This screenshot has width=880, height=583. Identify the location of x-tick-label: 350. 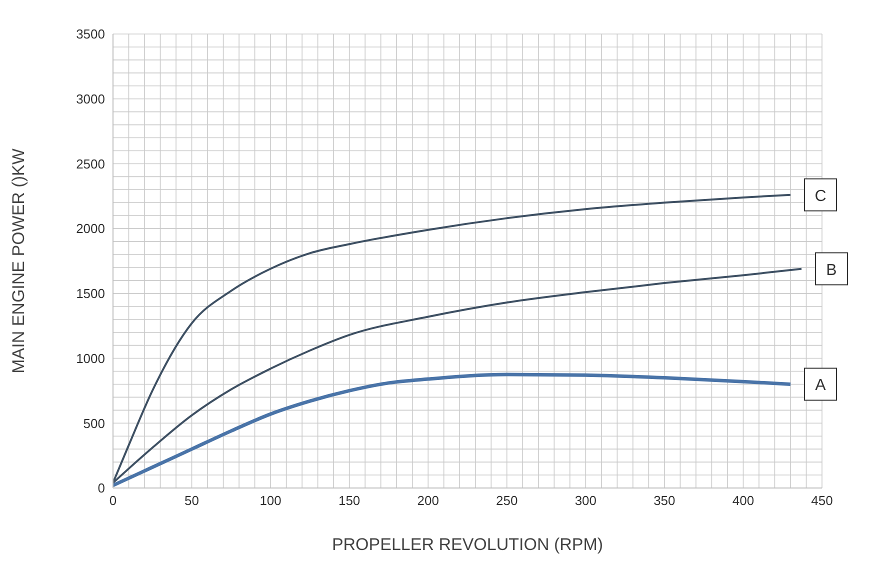
(665, 500).